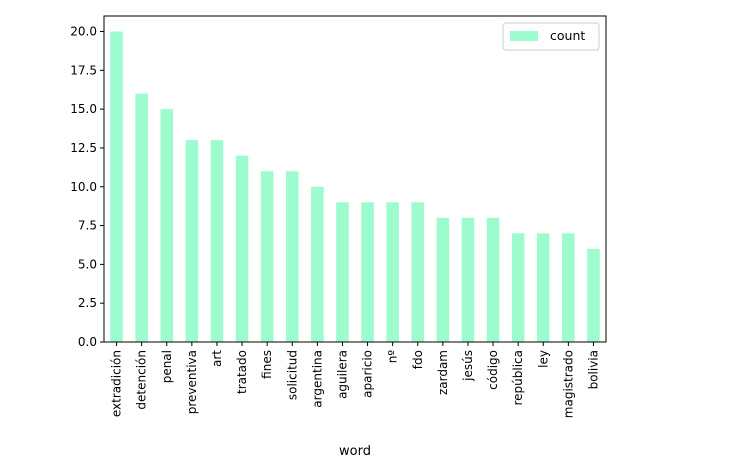 This screenshot has width=729, height=474. Describe the element at coordinates (83, 187) in the screenshot. I see `y-tick-label: 10.0` at that location.